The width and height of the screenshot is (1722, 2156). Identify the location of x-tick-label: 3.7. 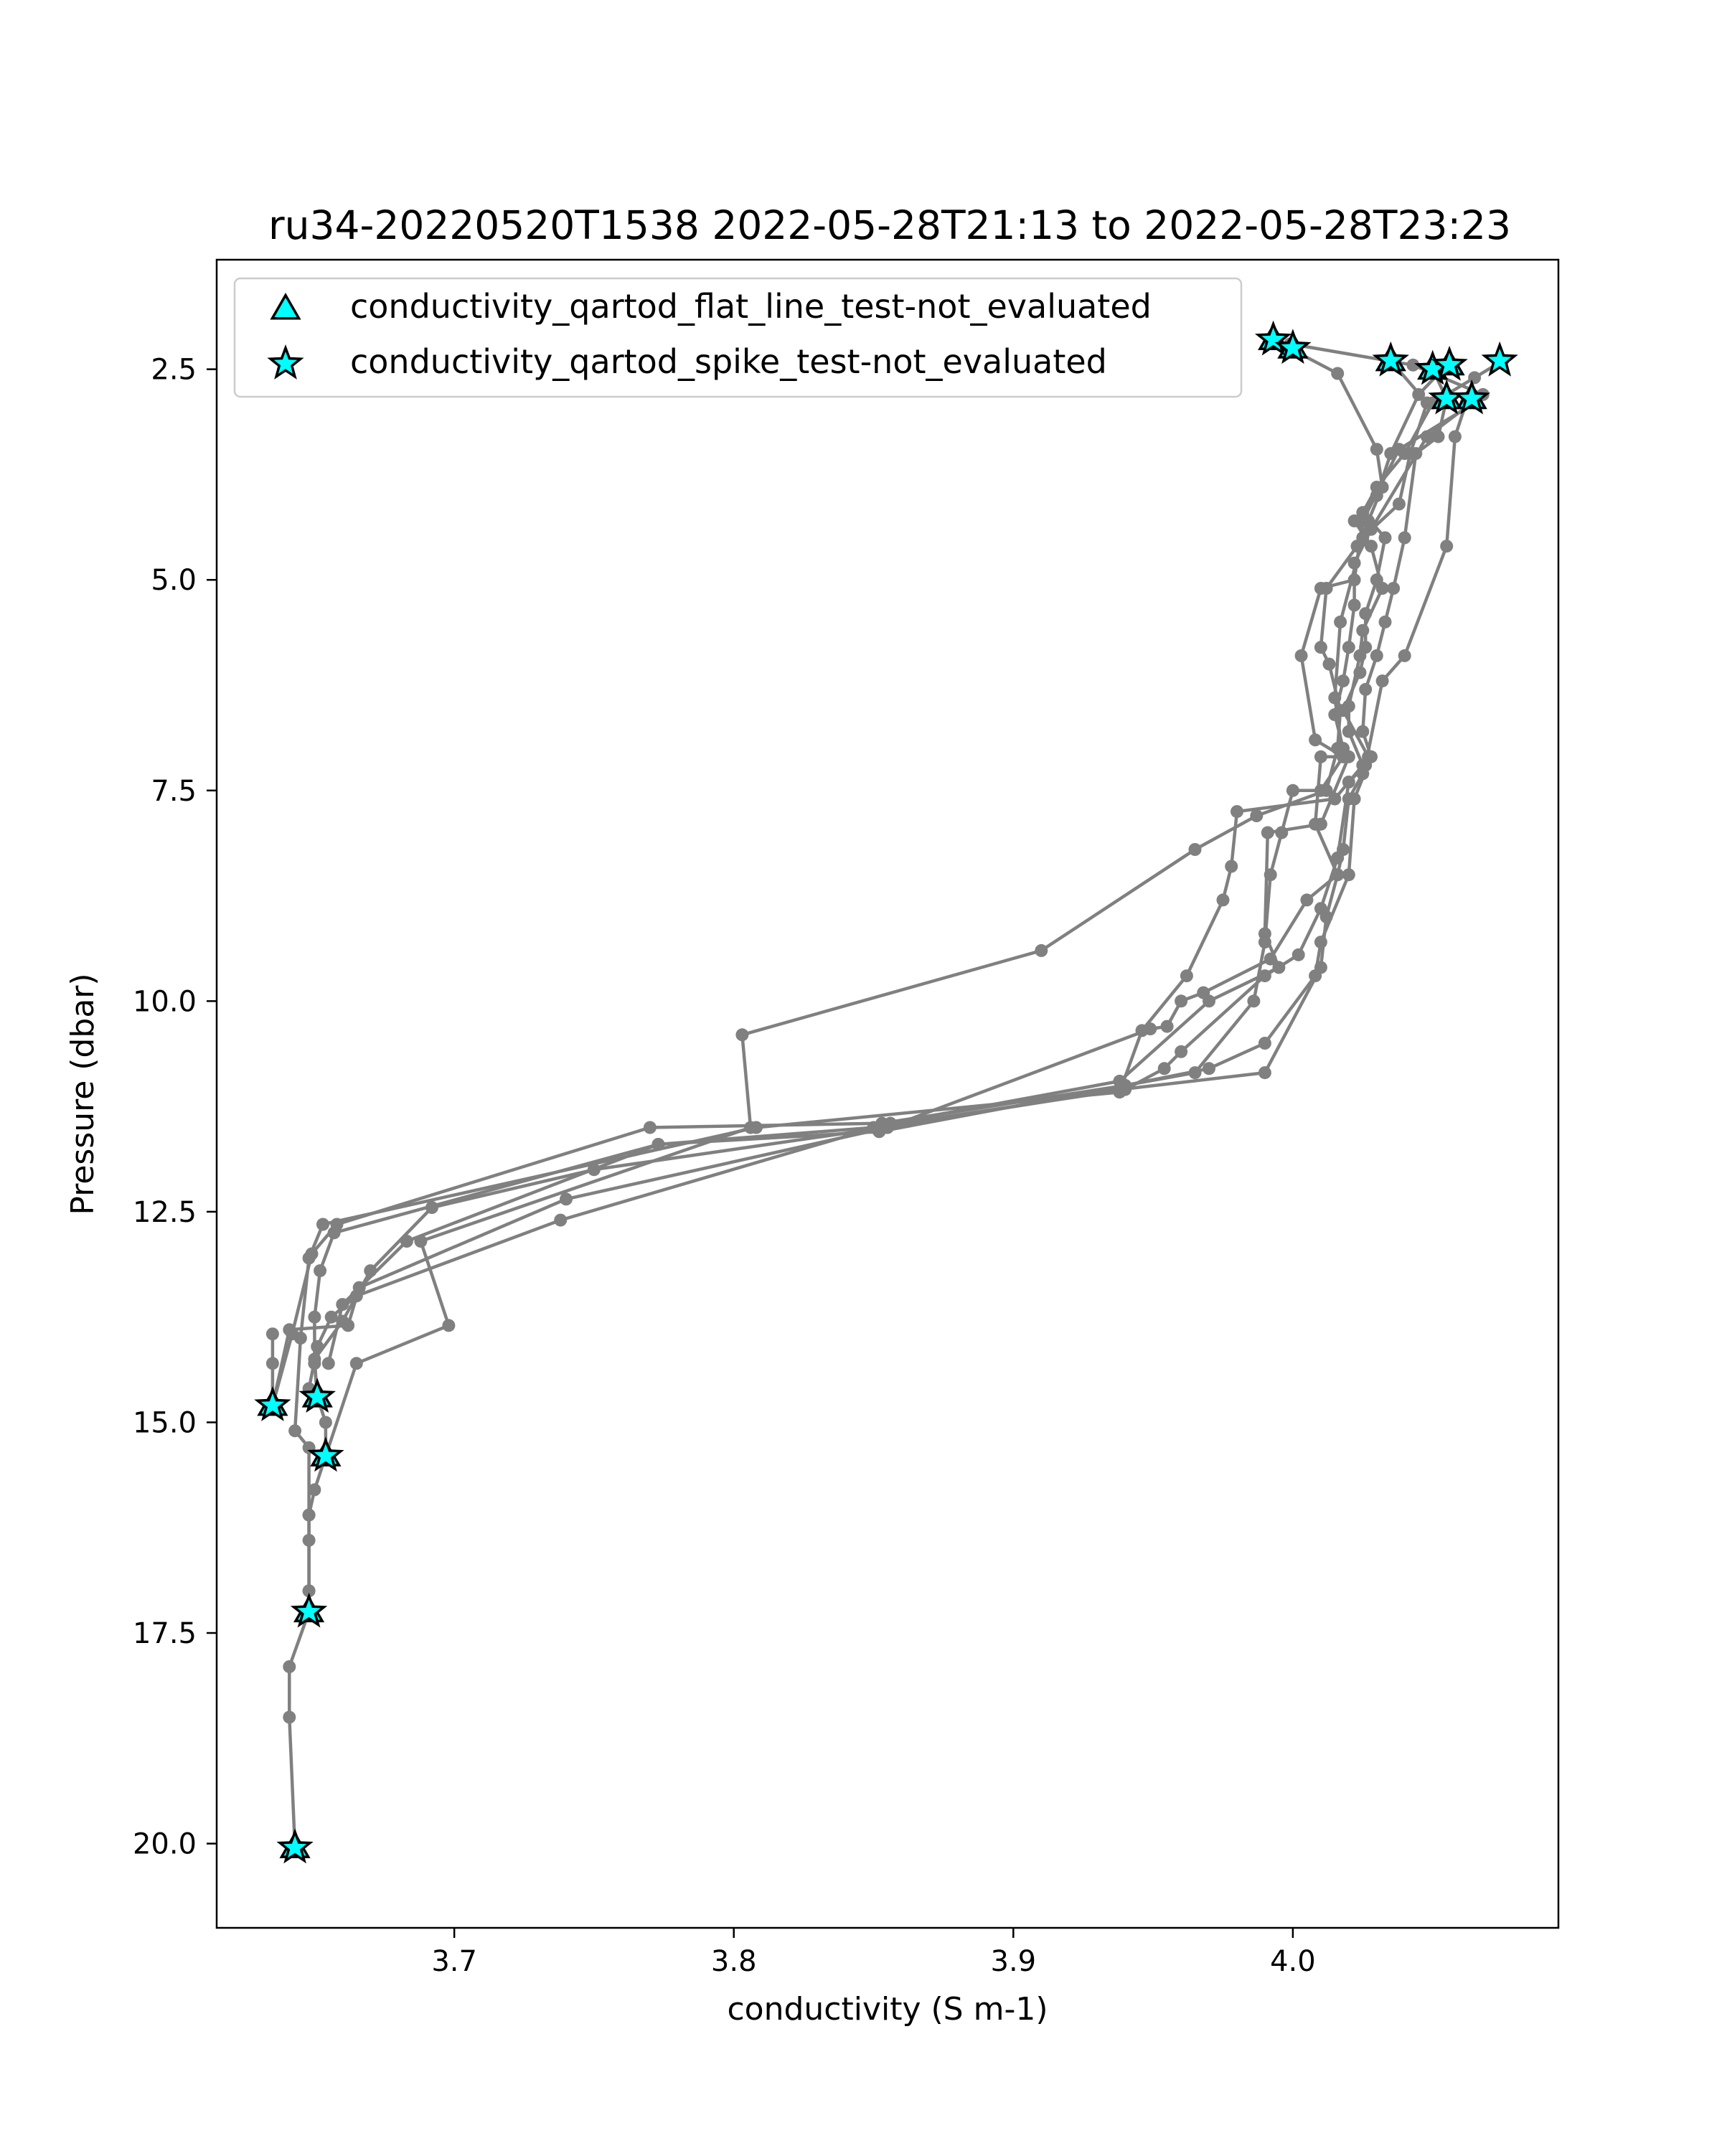
(454, 1962).